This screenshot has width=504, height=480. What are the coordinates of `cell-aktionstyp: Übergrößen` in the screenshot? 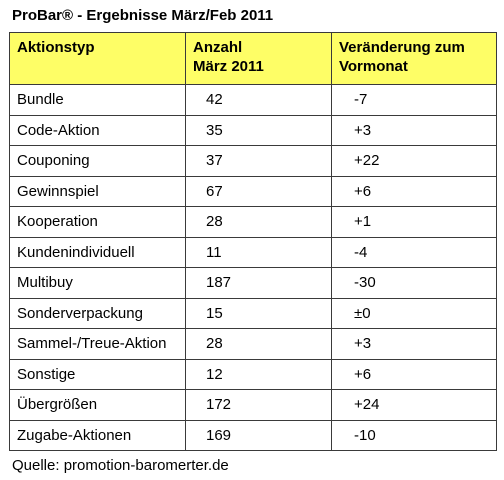 It's located at (97, 405).